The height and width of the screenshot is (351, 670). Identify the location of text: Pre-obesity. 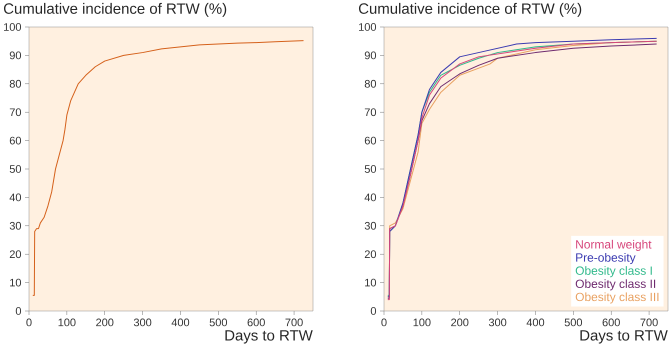
(606, 258).